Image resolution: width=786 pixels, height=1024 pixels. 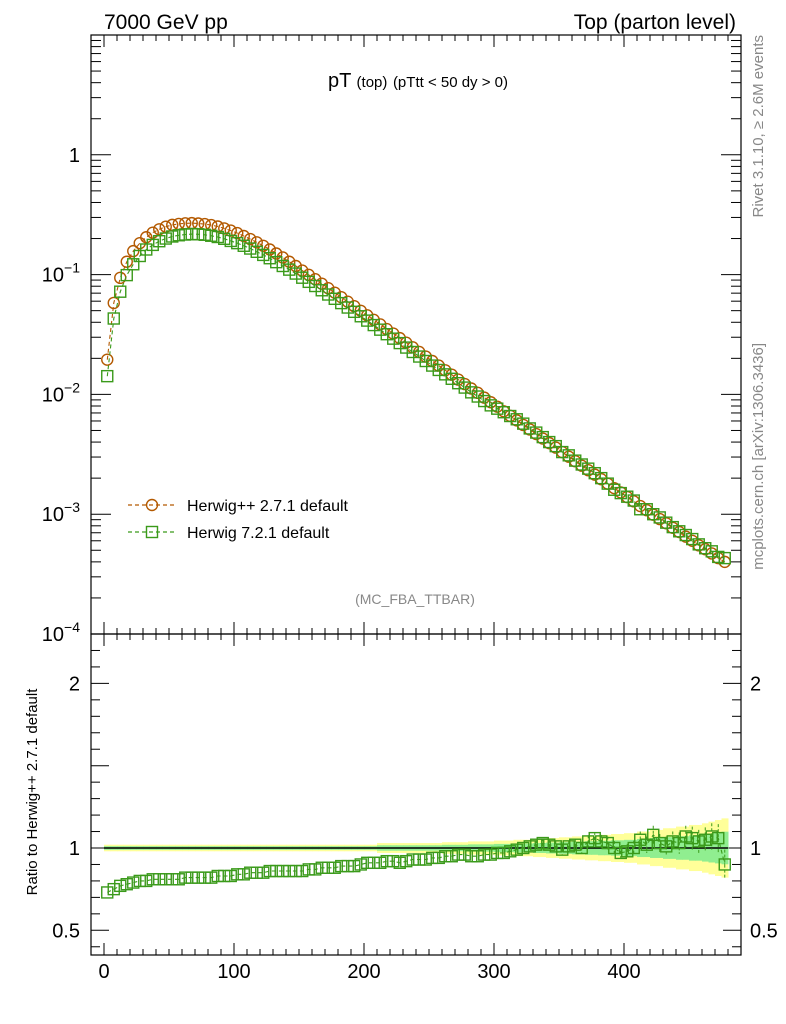 I want to click on header-left: 7000 GeV pp, so click(x=166, y=22).